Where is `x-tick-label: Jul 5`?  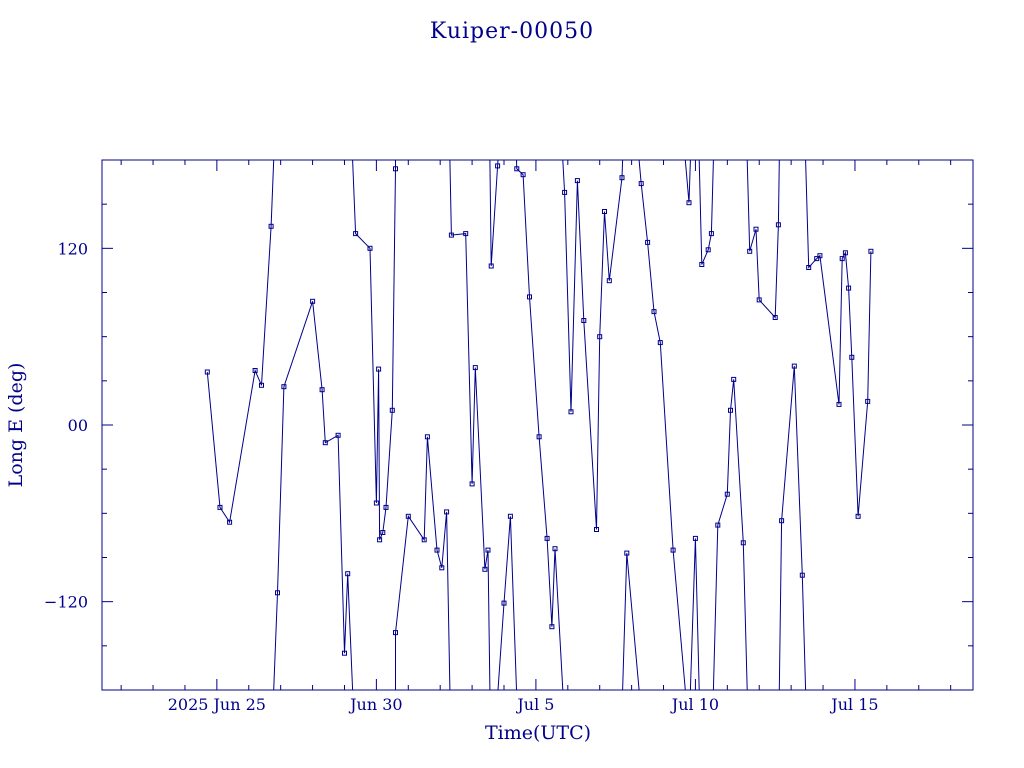 x-tick-label: Jul 5 is located at coordinates (534, 704).